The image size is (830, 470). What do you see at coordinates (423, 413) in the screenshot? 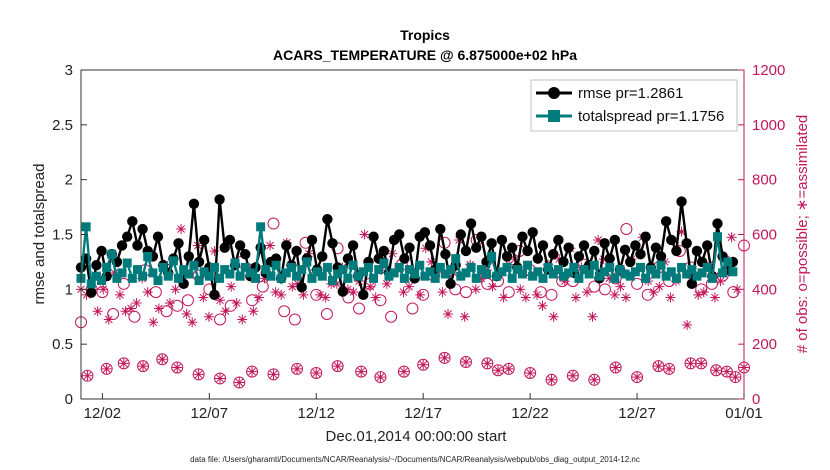
I see `x-tick-label: 12/17` at bounding box center [423, 413].